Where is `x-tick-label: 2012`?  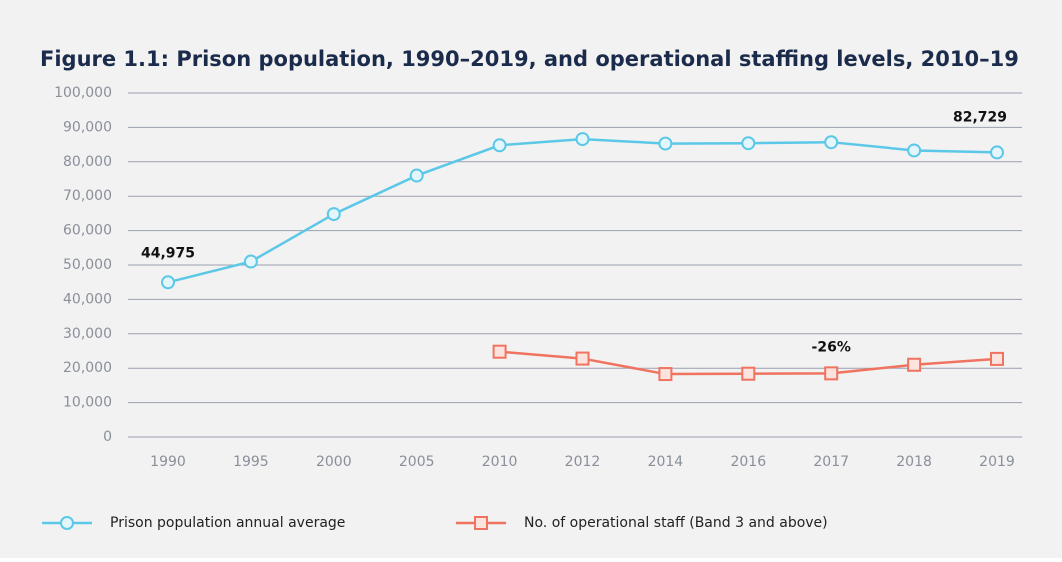
x-tick-label: 2012 is located at coordinates (583, 462).